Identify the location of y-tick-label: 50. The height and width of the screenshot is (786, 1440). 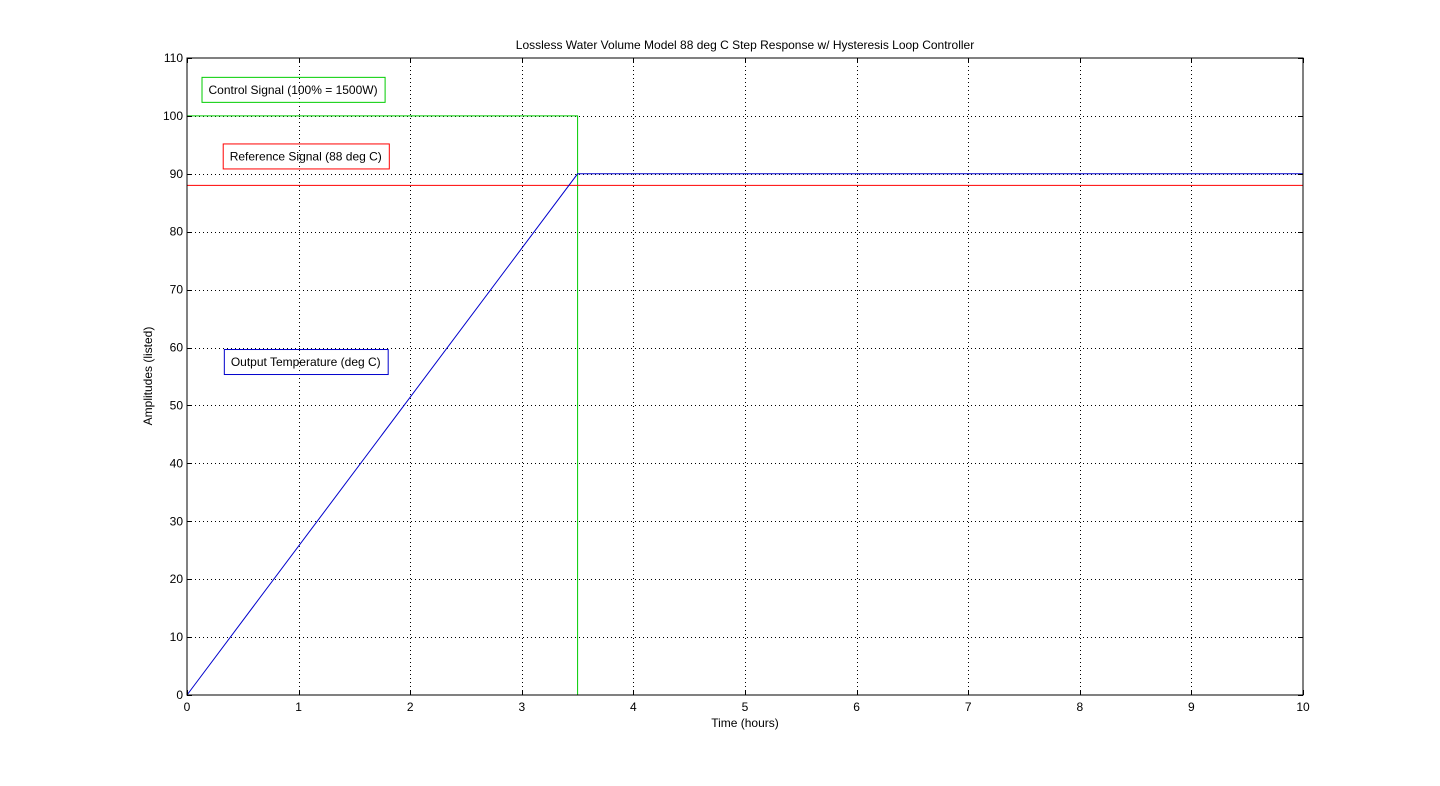
(177, 405).